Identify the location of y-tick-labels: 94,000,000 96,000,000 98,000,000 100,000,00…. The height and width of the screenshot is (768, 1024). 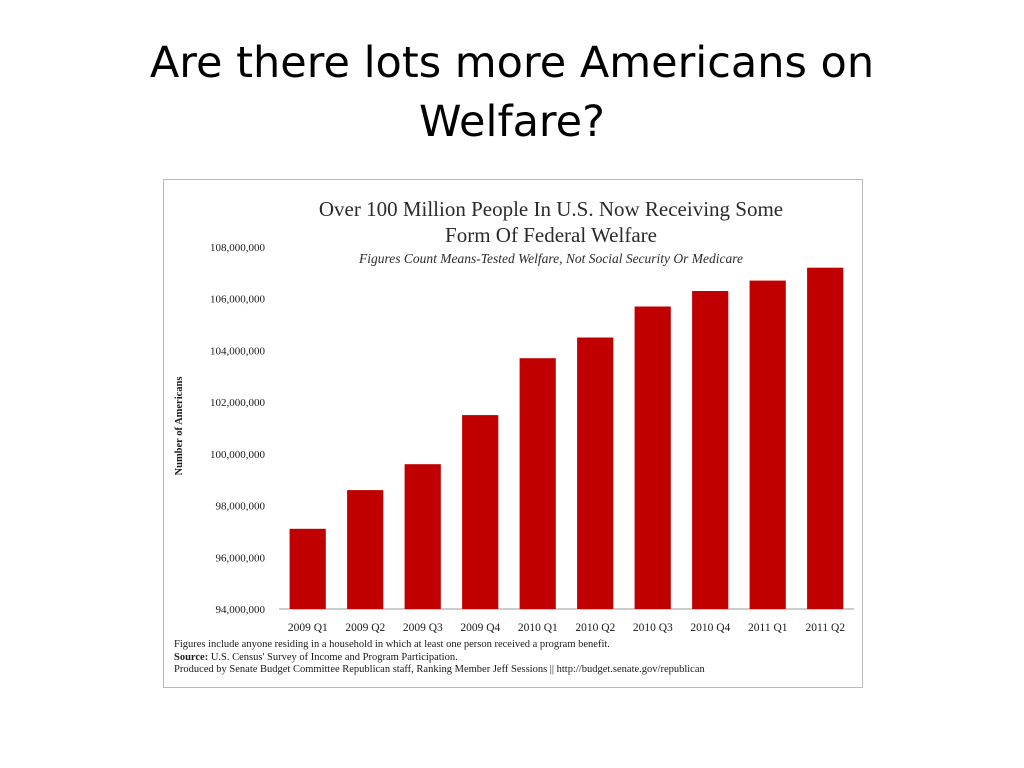
(238, 429).